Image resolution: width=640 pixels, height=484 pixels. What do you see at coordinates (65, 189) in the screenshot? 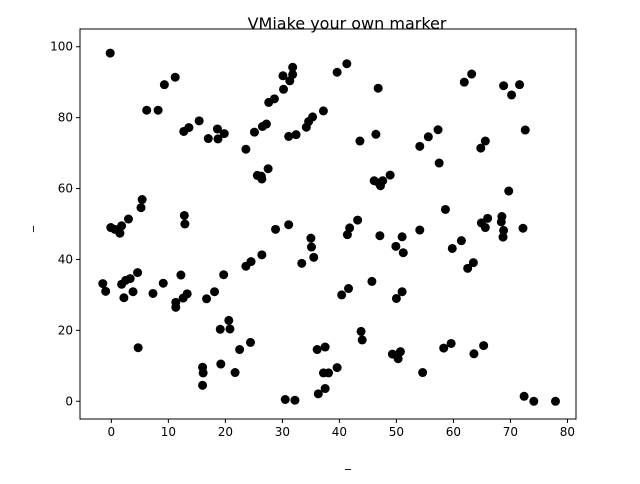
I see `y-tick-label: 60` at bounding box center [65, 189].